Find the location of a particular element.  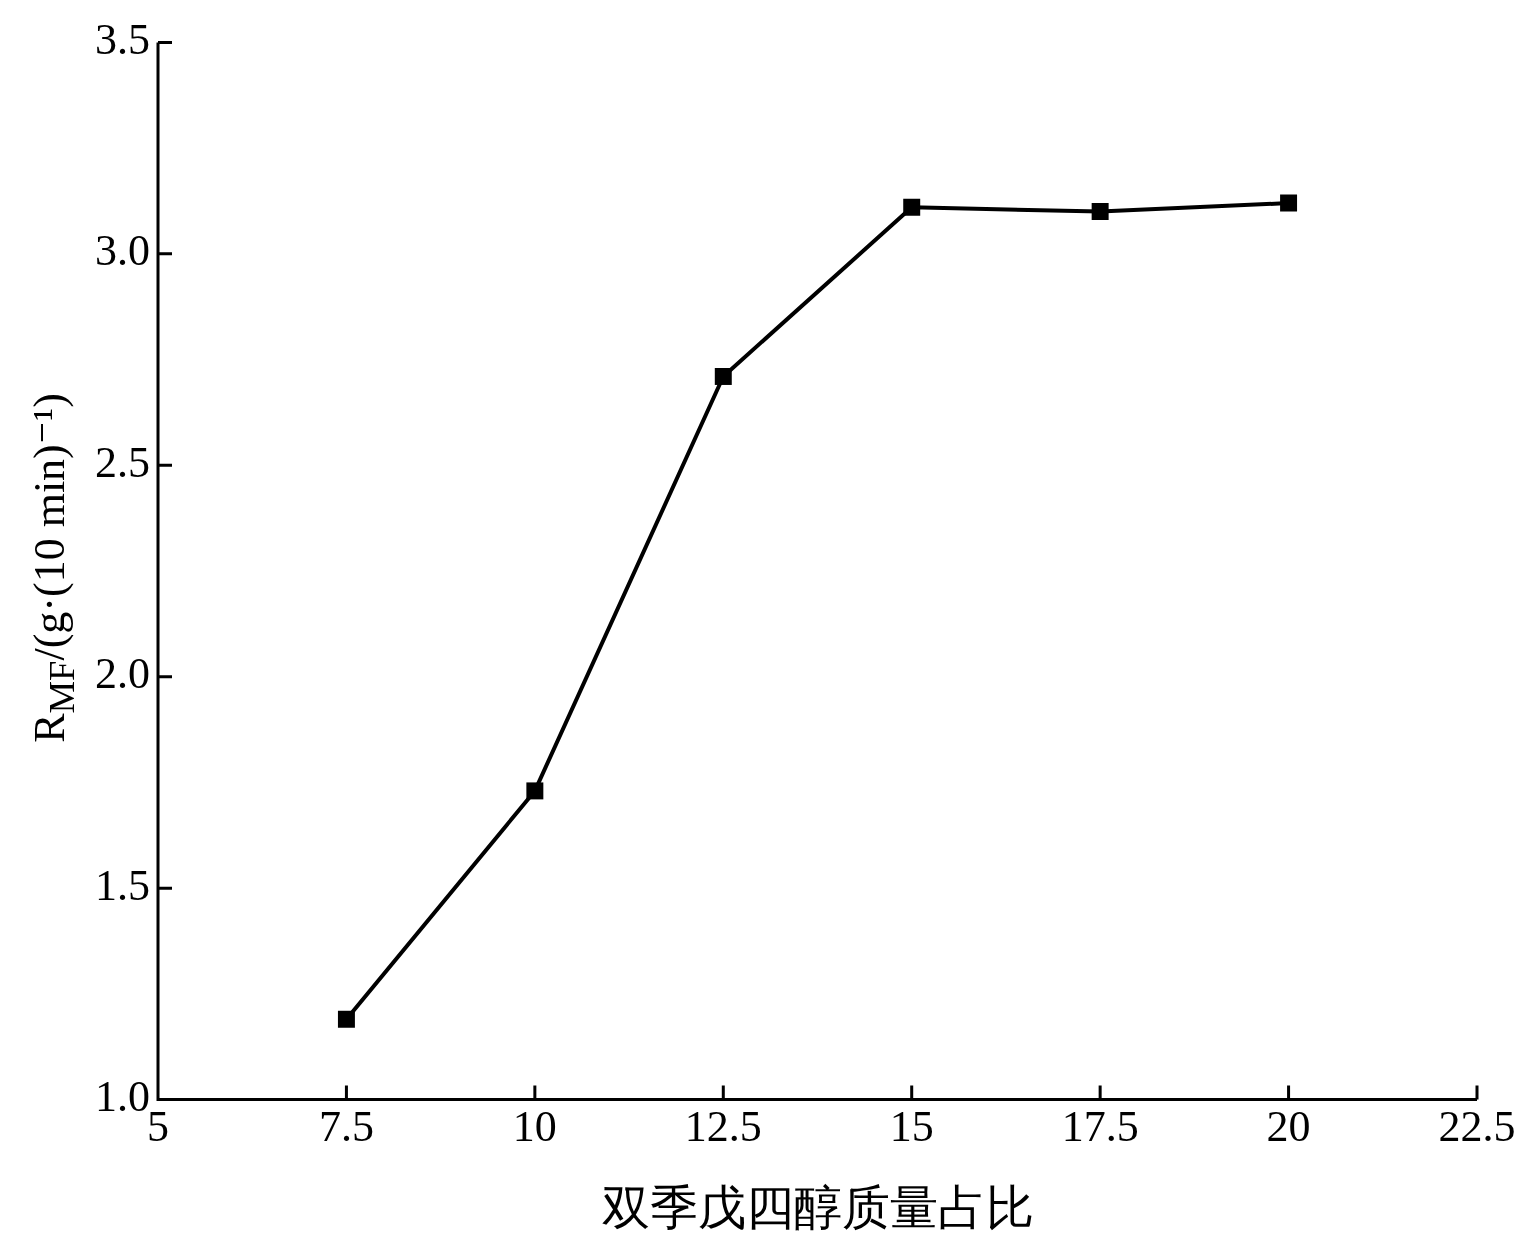

y-tick-label: 3.0 is located at coordinates (122, 251).